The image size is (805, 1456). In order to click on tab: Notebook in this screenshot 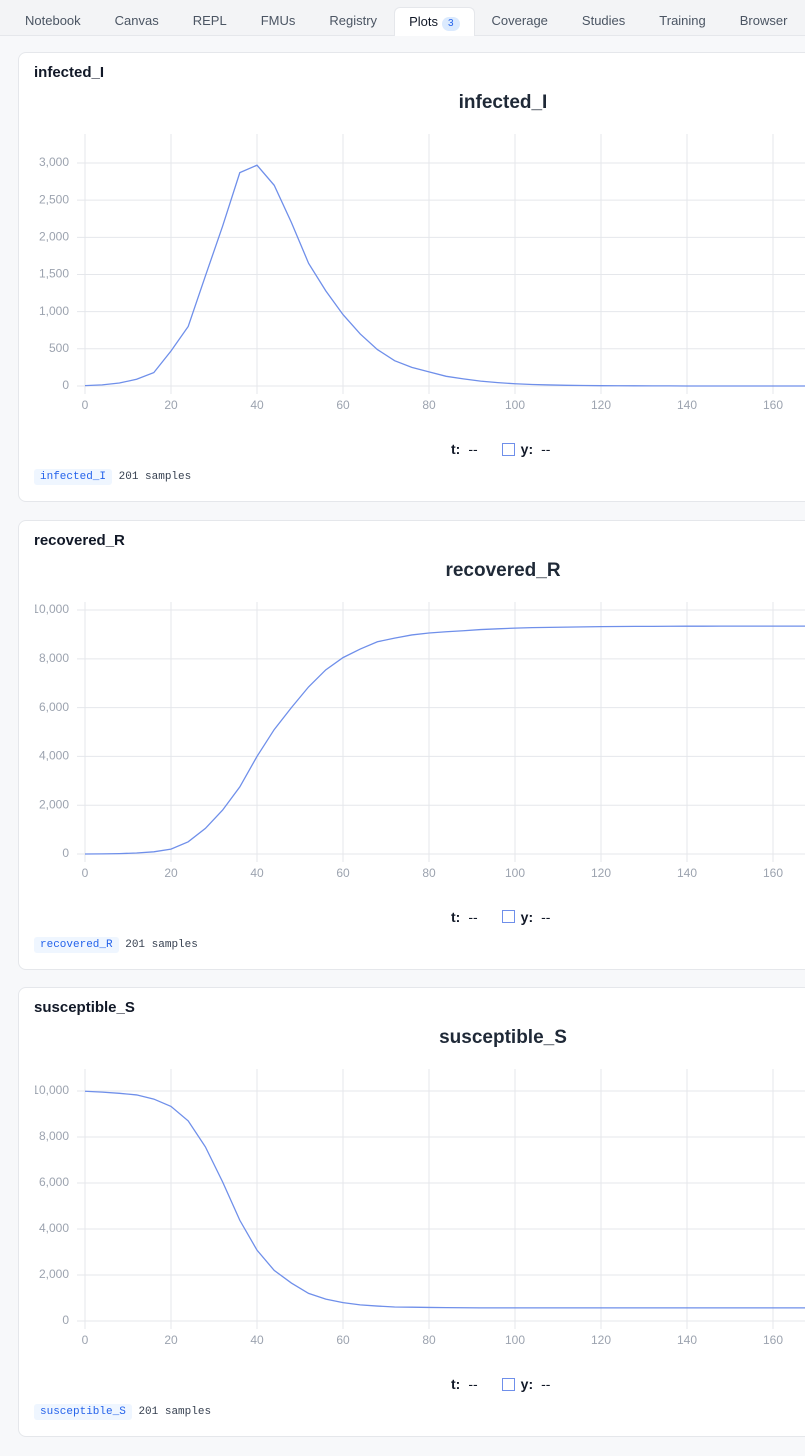, I will do `click(53, 17)`.